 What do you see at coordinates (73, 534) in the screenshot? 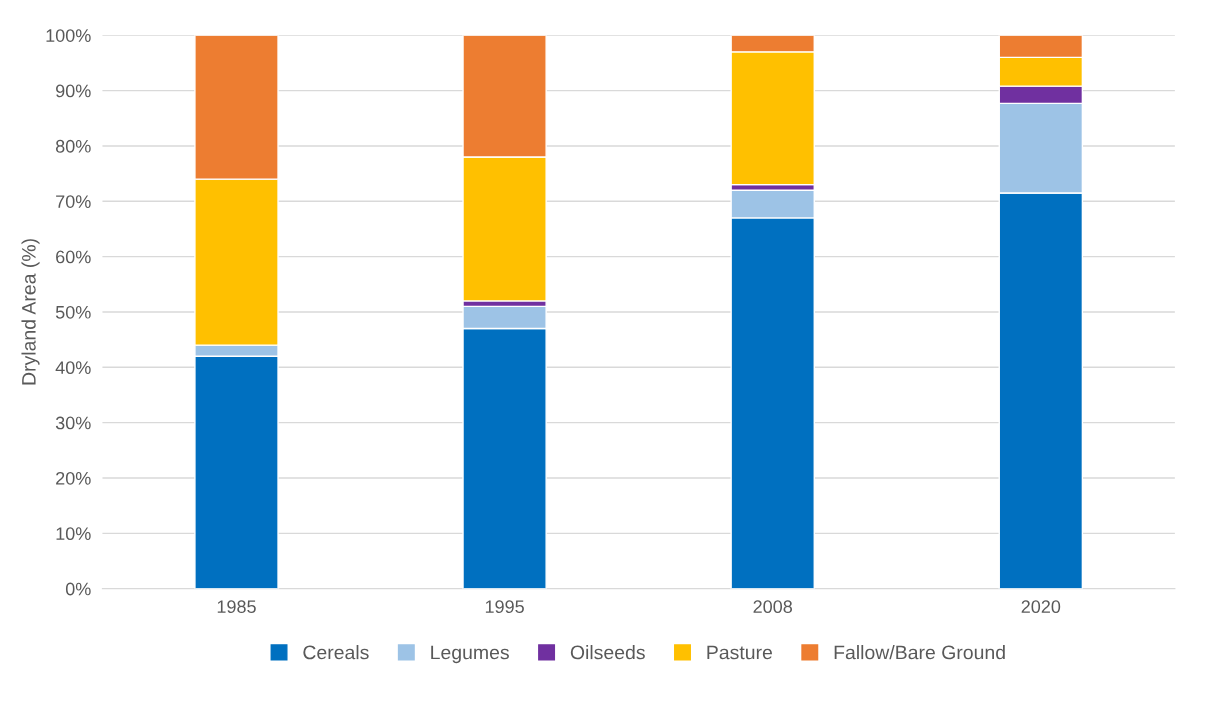
I see `y-tick-label: 10%` at bounding box center [73, 534].